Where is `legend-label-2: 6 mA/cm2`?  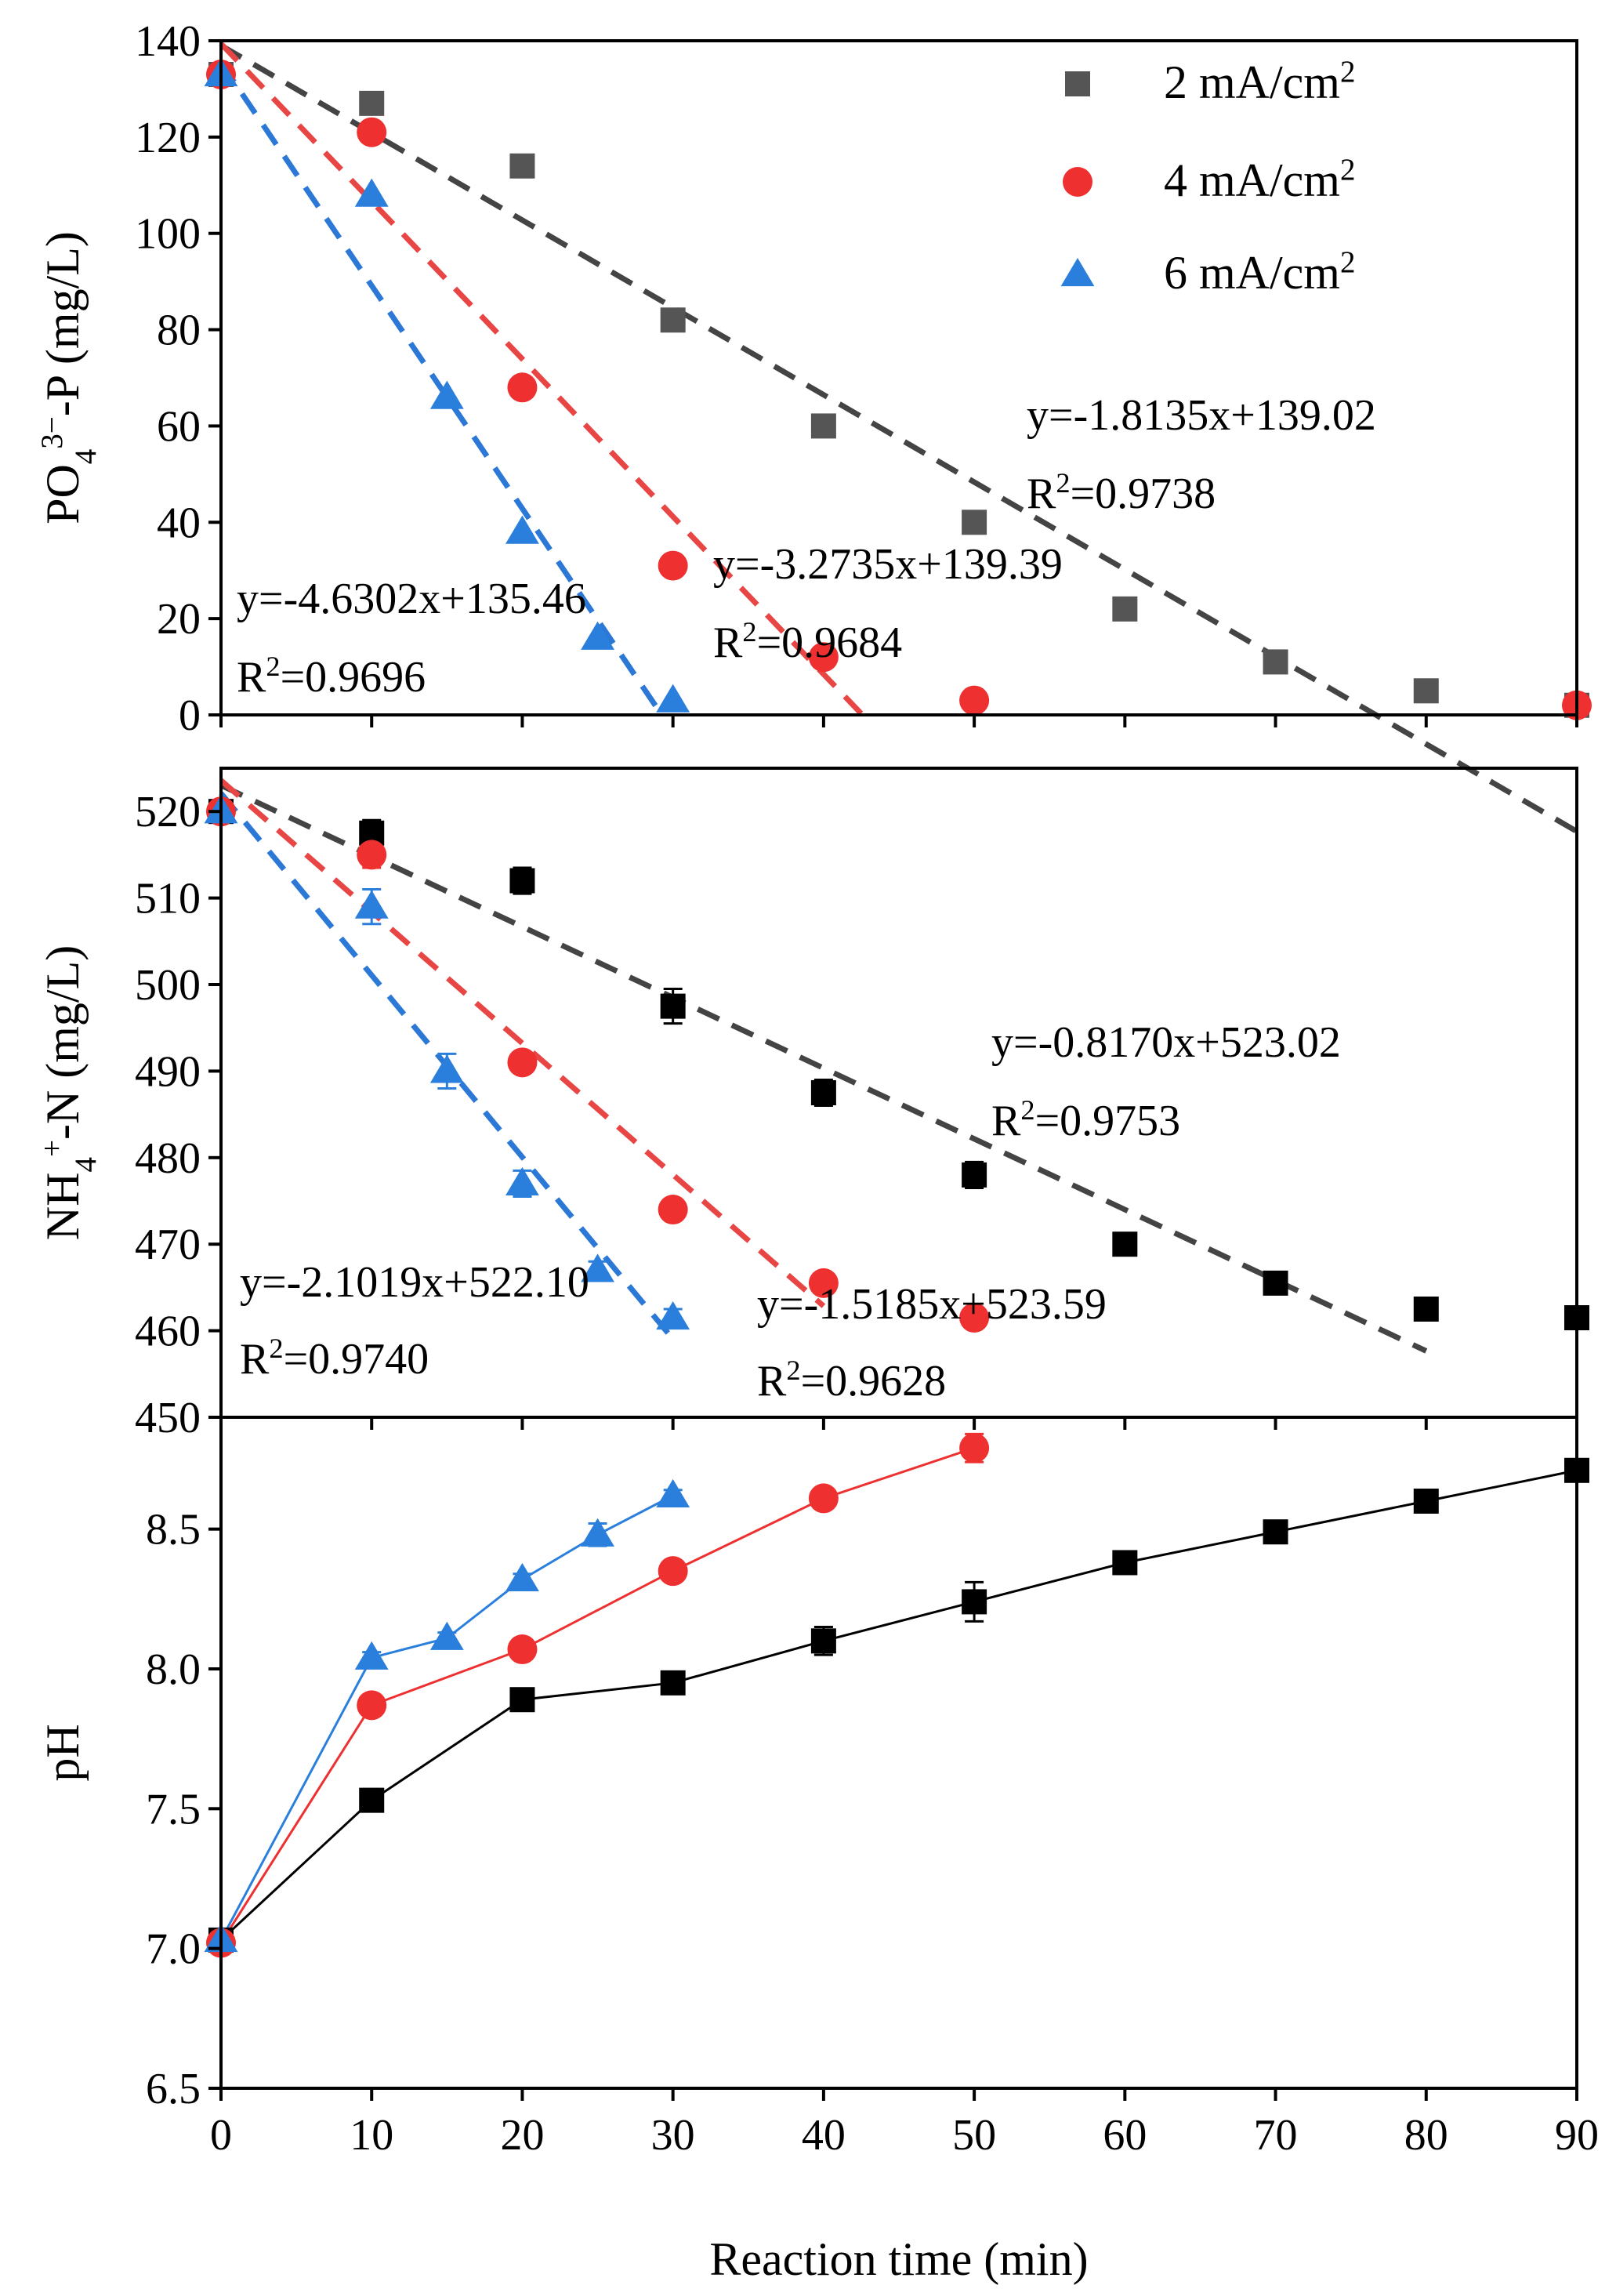
legend-label-2: 6 mA/cm2 is located at coordinates (1259, 272).